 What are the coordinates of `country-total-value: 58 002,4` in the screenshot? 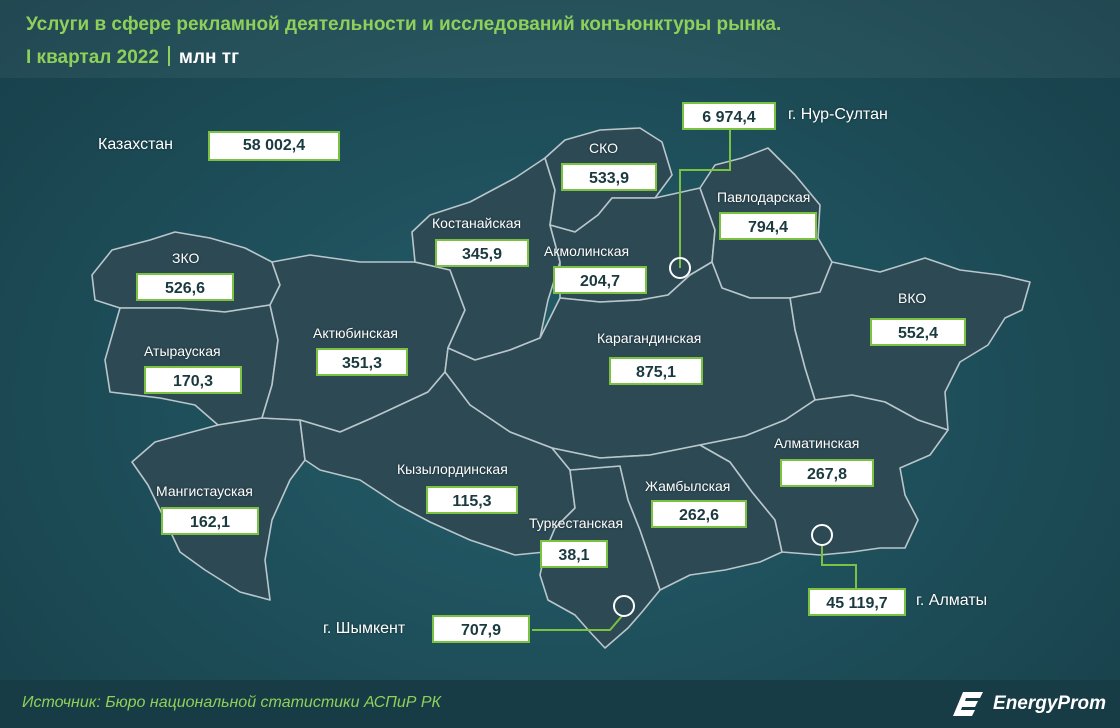 It's located at (274, 146).